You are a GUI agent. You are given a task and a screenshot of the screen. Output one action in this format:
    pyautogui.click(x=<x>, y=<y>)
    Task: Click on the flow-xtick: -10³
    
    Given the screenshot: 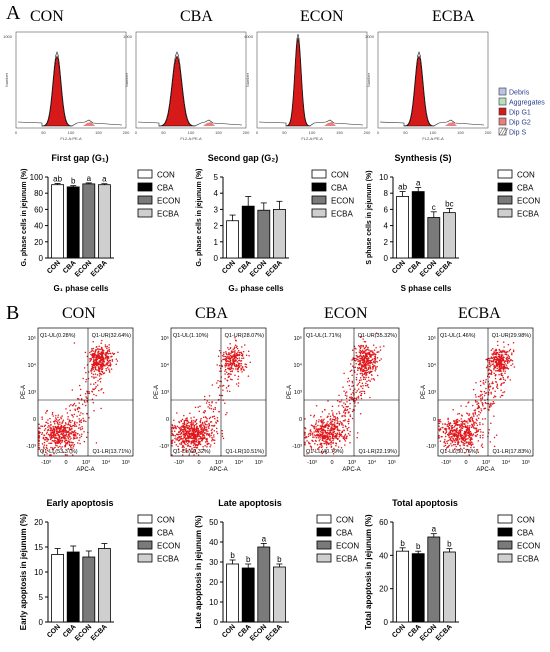 What is the action you would take?
    pyautogui.click(x=312, y=463)
    